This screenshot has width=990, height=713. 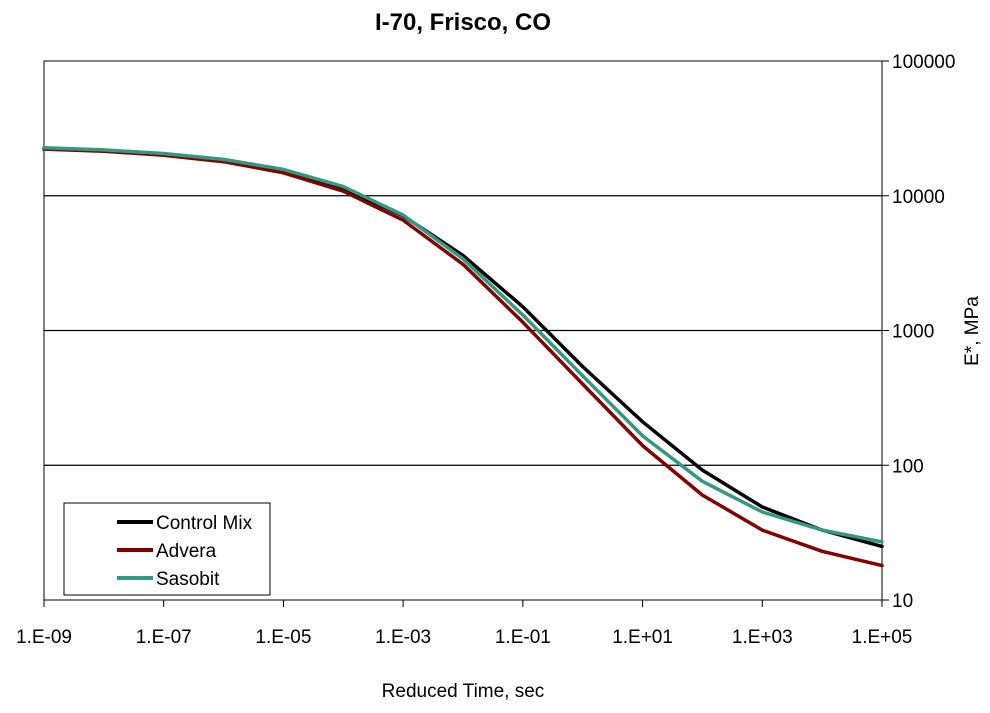 I want to click on legend-label: Control Mix, so click(x=204, y=523).